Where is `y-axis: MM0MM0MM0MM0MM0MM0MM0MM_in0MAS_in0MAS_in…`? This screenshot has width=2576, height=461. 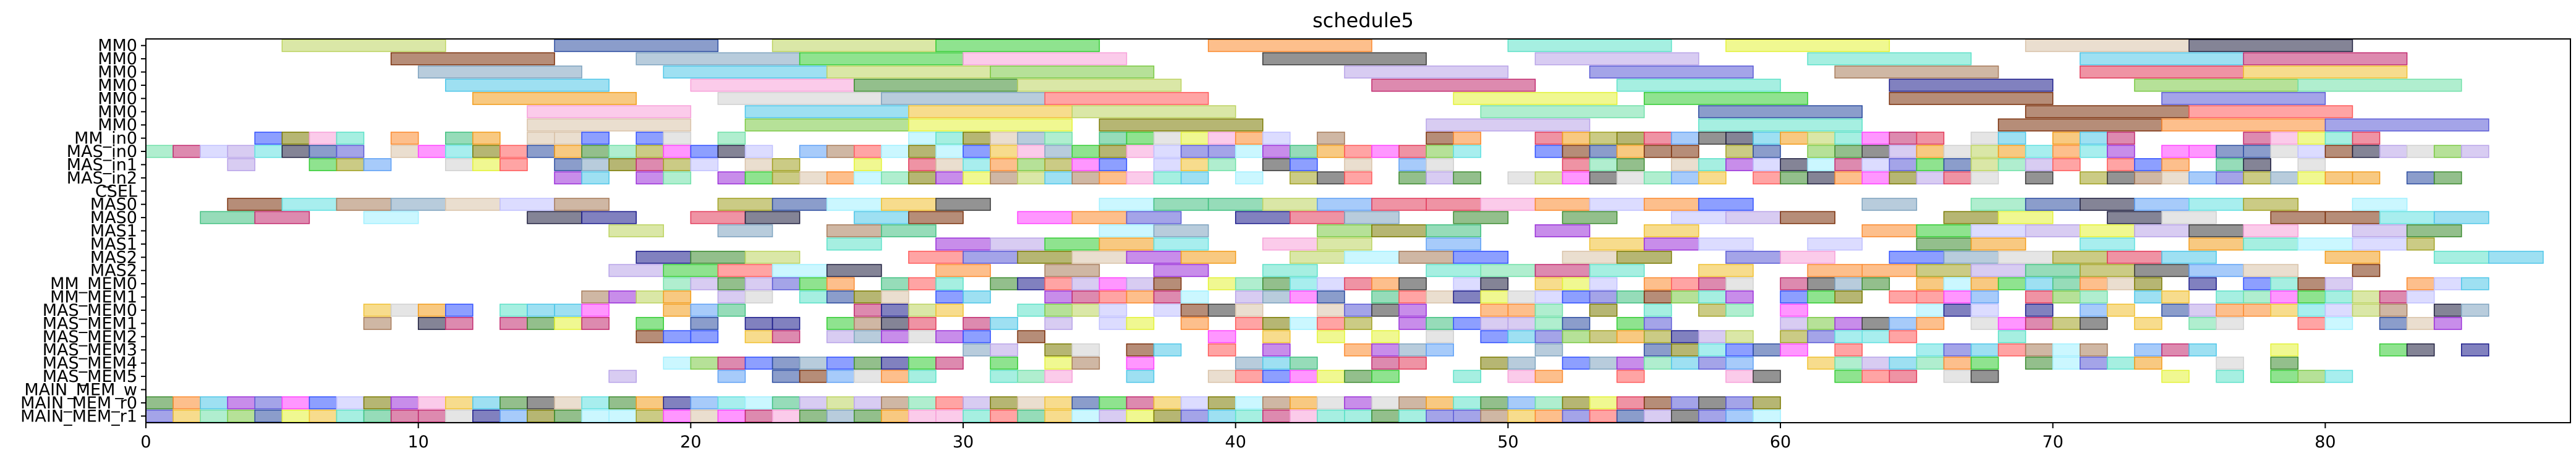
y-axis: MM0MM0MM0MM0MM0MM0MM0MM_in0MAS_in0MAS_in… is located at coordinates (83, 231).